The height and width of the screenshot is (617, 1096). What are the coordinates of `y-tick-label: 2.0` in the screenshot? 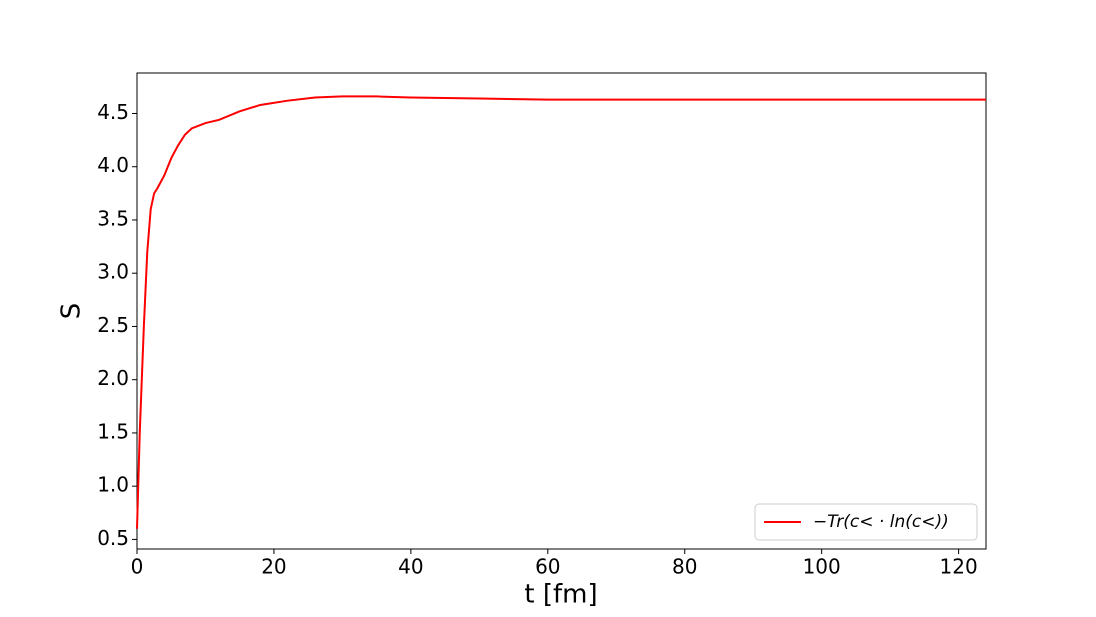 It's located at (113, 378).